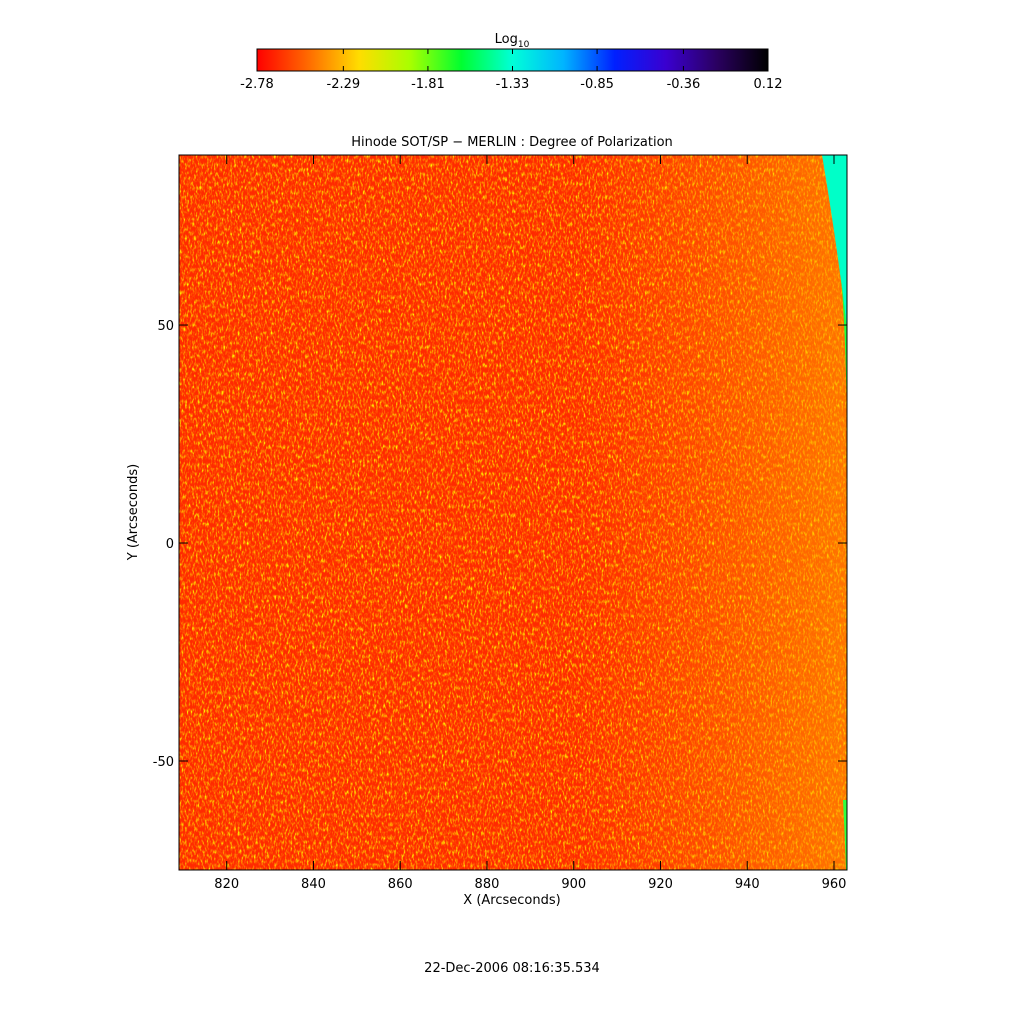 Image resolution: width=1024 pixels, height=1024 pixels. What do you see at coordinates (684, 84) in the screenshot?
I see `colorbar-tick-label: -0.36` at bounding box center [684, 84].